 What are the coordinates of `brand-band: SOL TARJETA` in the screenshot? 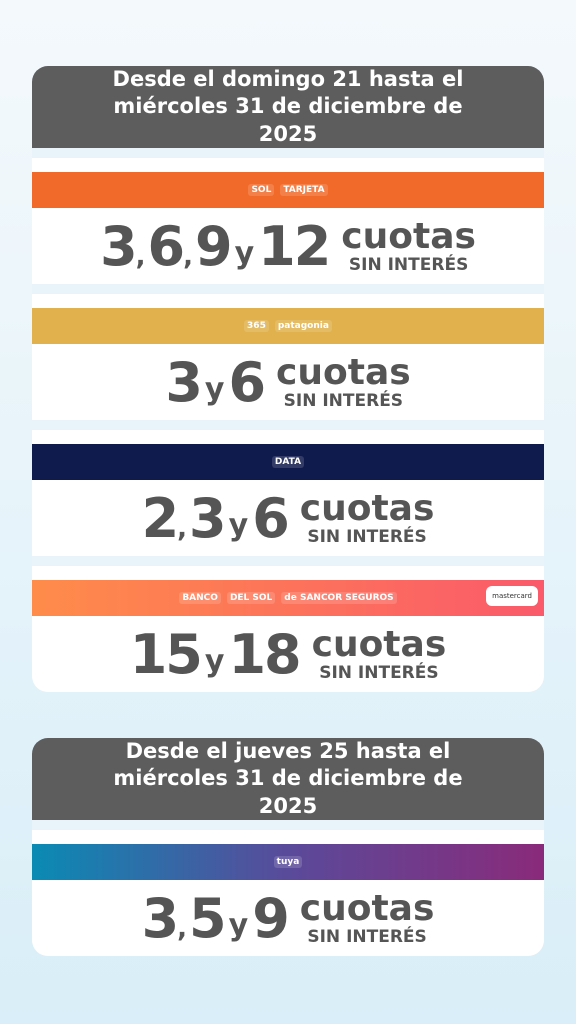 It's located at (288, 190).